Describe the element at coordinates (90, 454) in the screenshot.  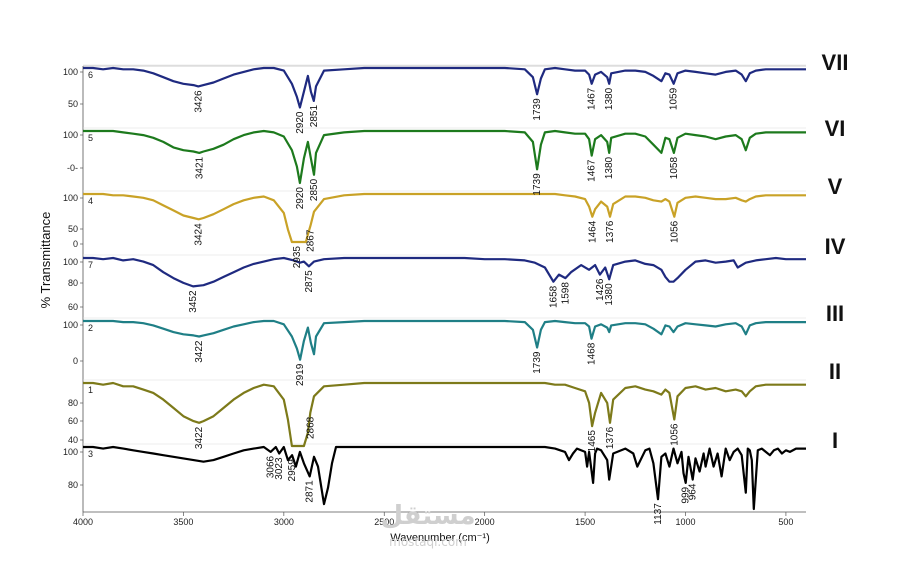
I see `series-index-label: 3` at that location.